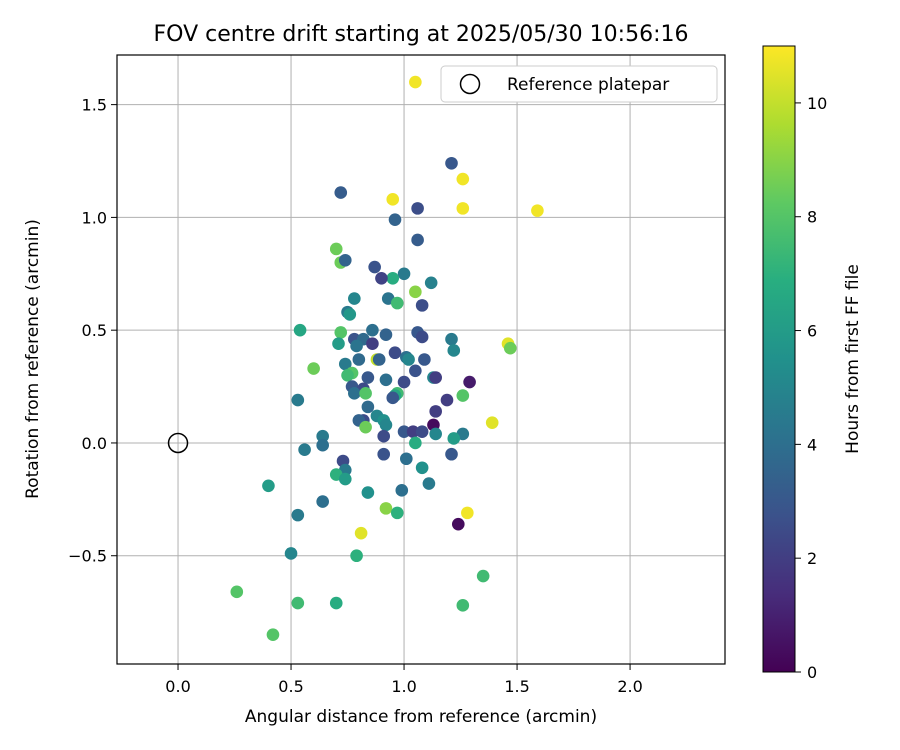 The image size is (900, 750). Describe the element at coordinates (94, 443) in the screenshot. I see `y-tick-label: 0.0` at that location.